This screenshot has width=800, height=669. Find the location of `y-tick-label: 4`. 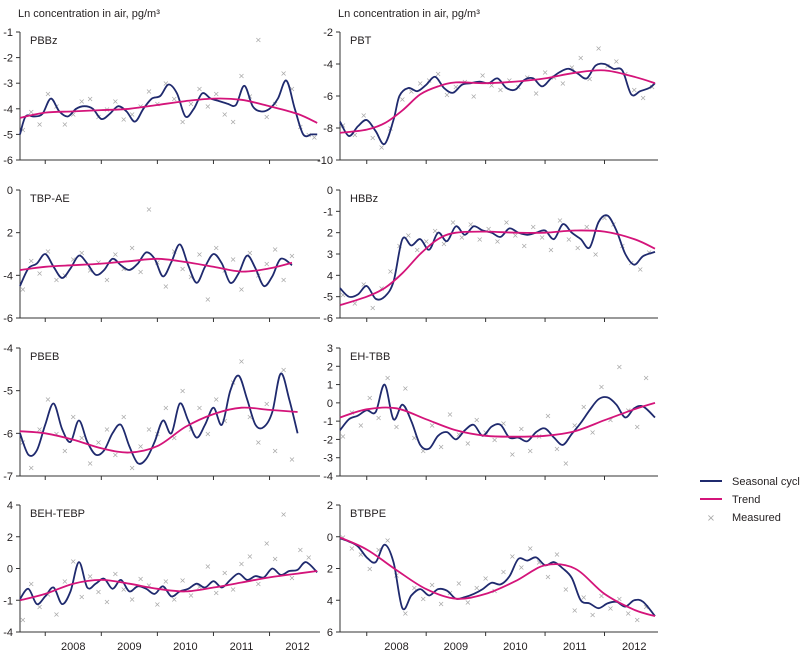

y-tick-label: 4 is located at coordinates (330, 601).